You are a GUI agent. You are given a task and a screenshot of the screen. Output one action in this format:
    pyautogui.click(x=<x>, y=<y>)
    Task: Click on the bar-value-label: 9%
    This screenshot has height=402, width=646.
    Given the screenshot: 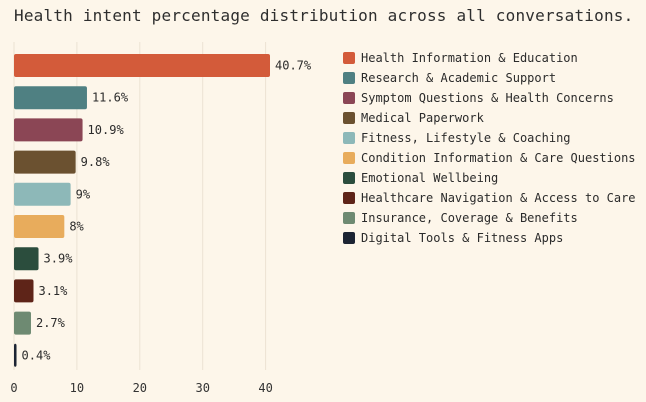 What is the action you would take?
    pyautogui.click(x=83, y=194)
    